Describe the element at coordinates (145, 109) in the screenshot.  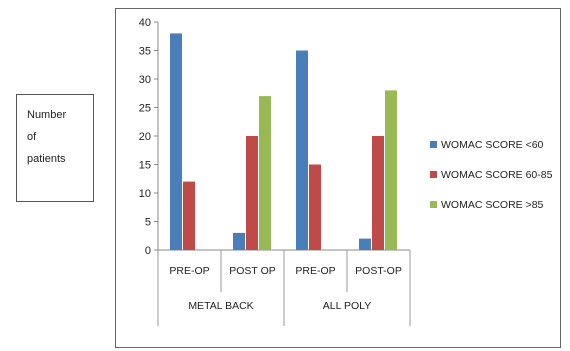
I see `y-tick-label: 25` at that location.